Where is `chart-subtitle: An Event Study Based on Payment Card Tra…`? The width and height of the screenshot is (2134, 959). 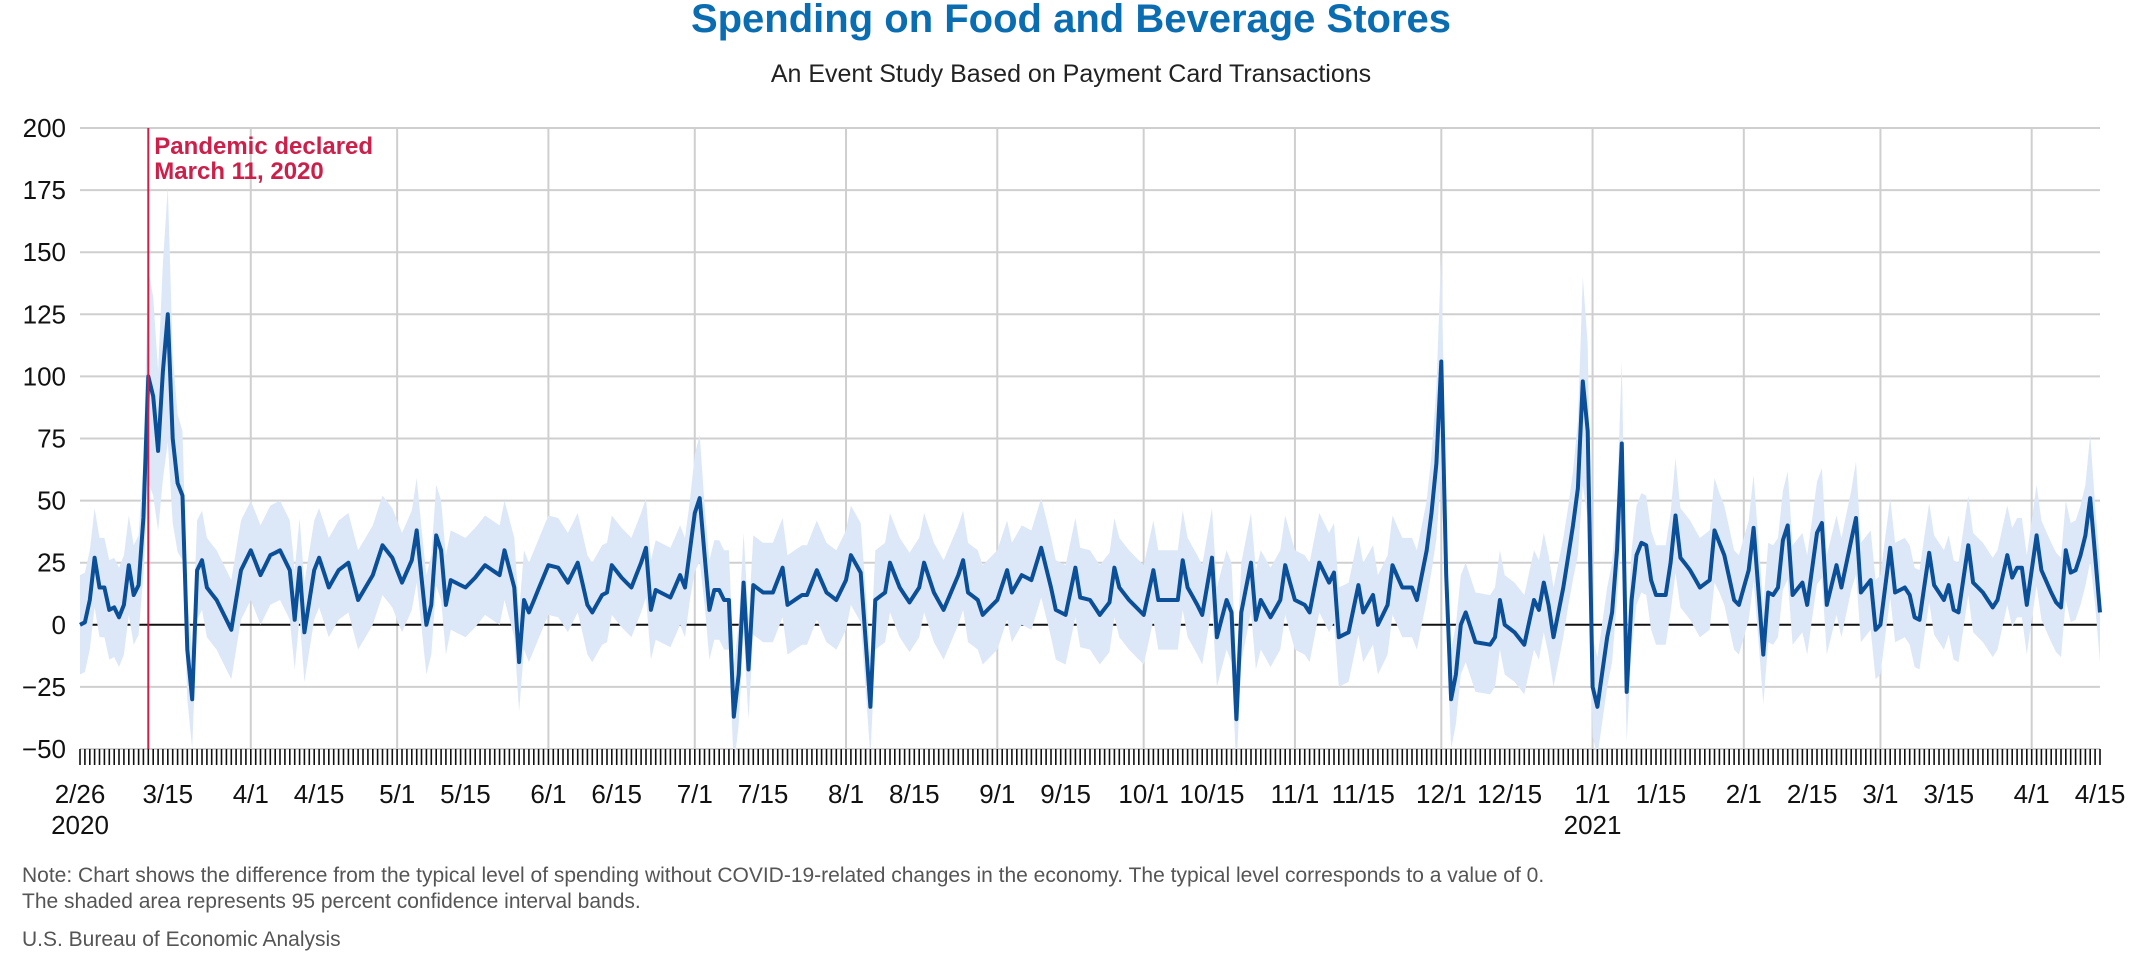
chart-subtitle: An Event Study Based on Payment Card Tra… is located at coordinates (1071, 74).